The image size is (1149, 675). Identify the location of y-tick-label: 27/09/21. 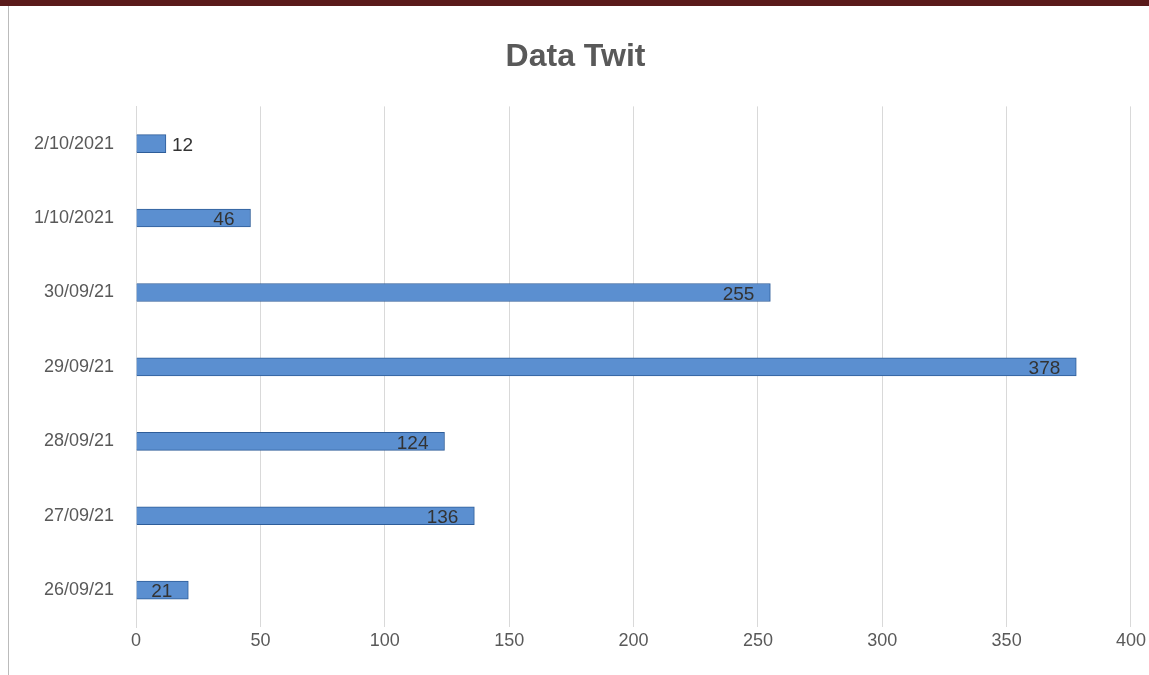
(79, 514).